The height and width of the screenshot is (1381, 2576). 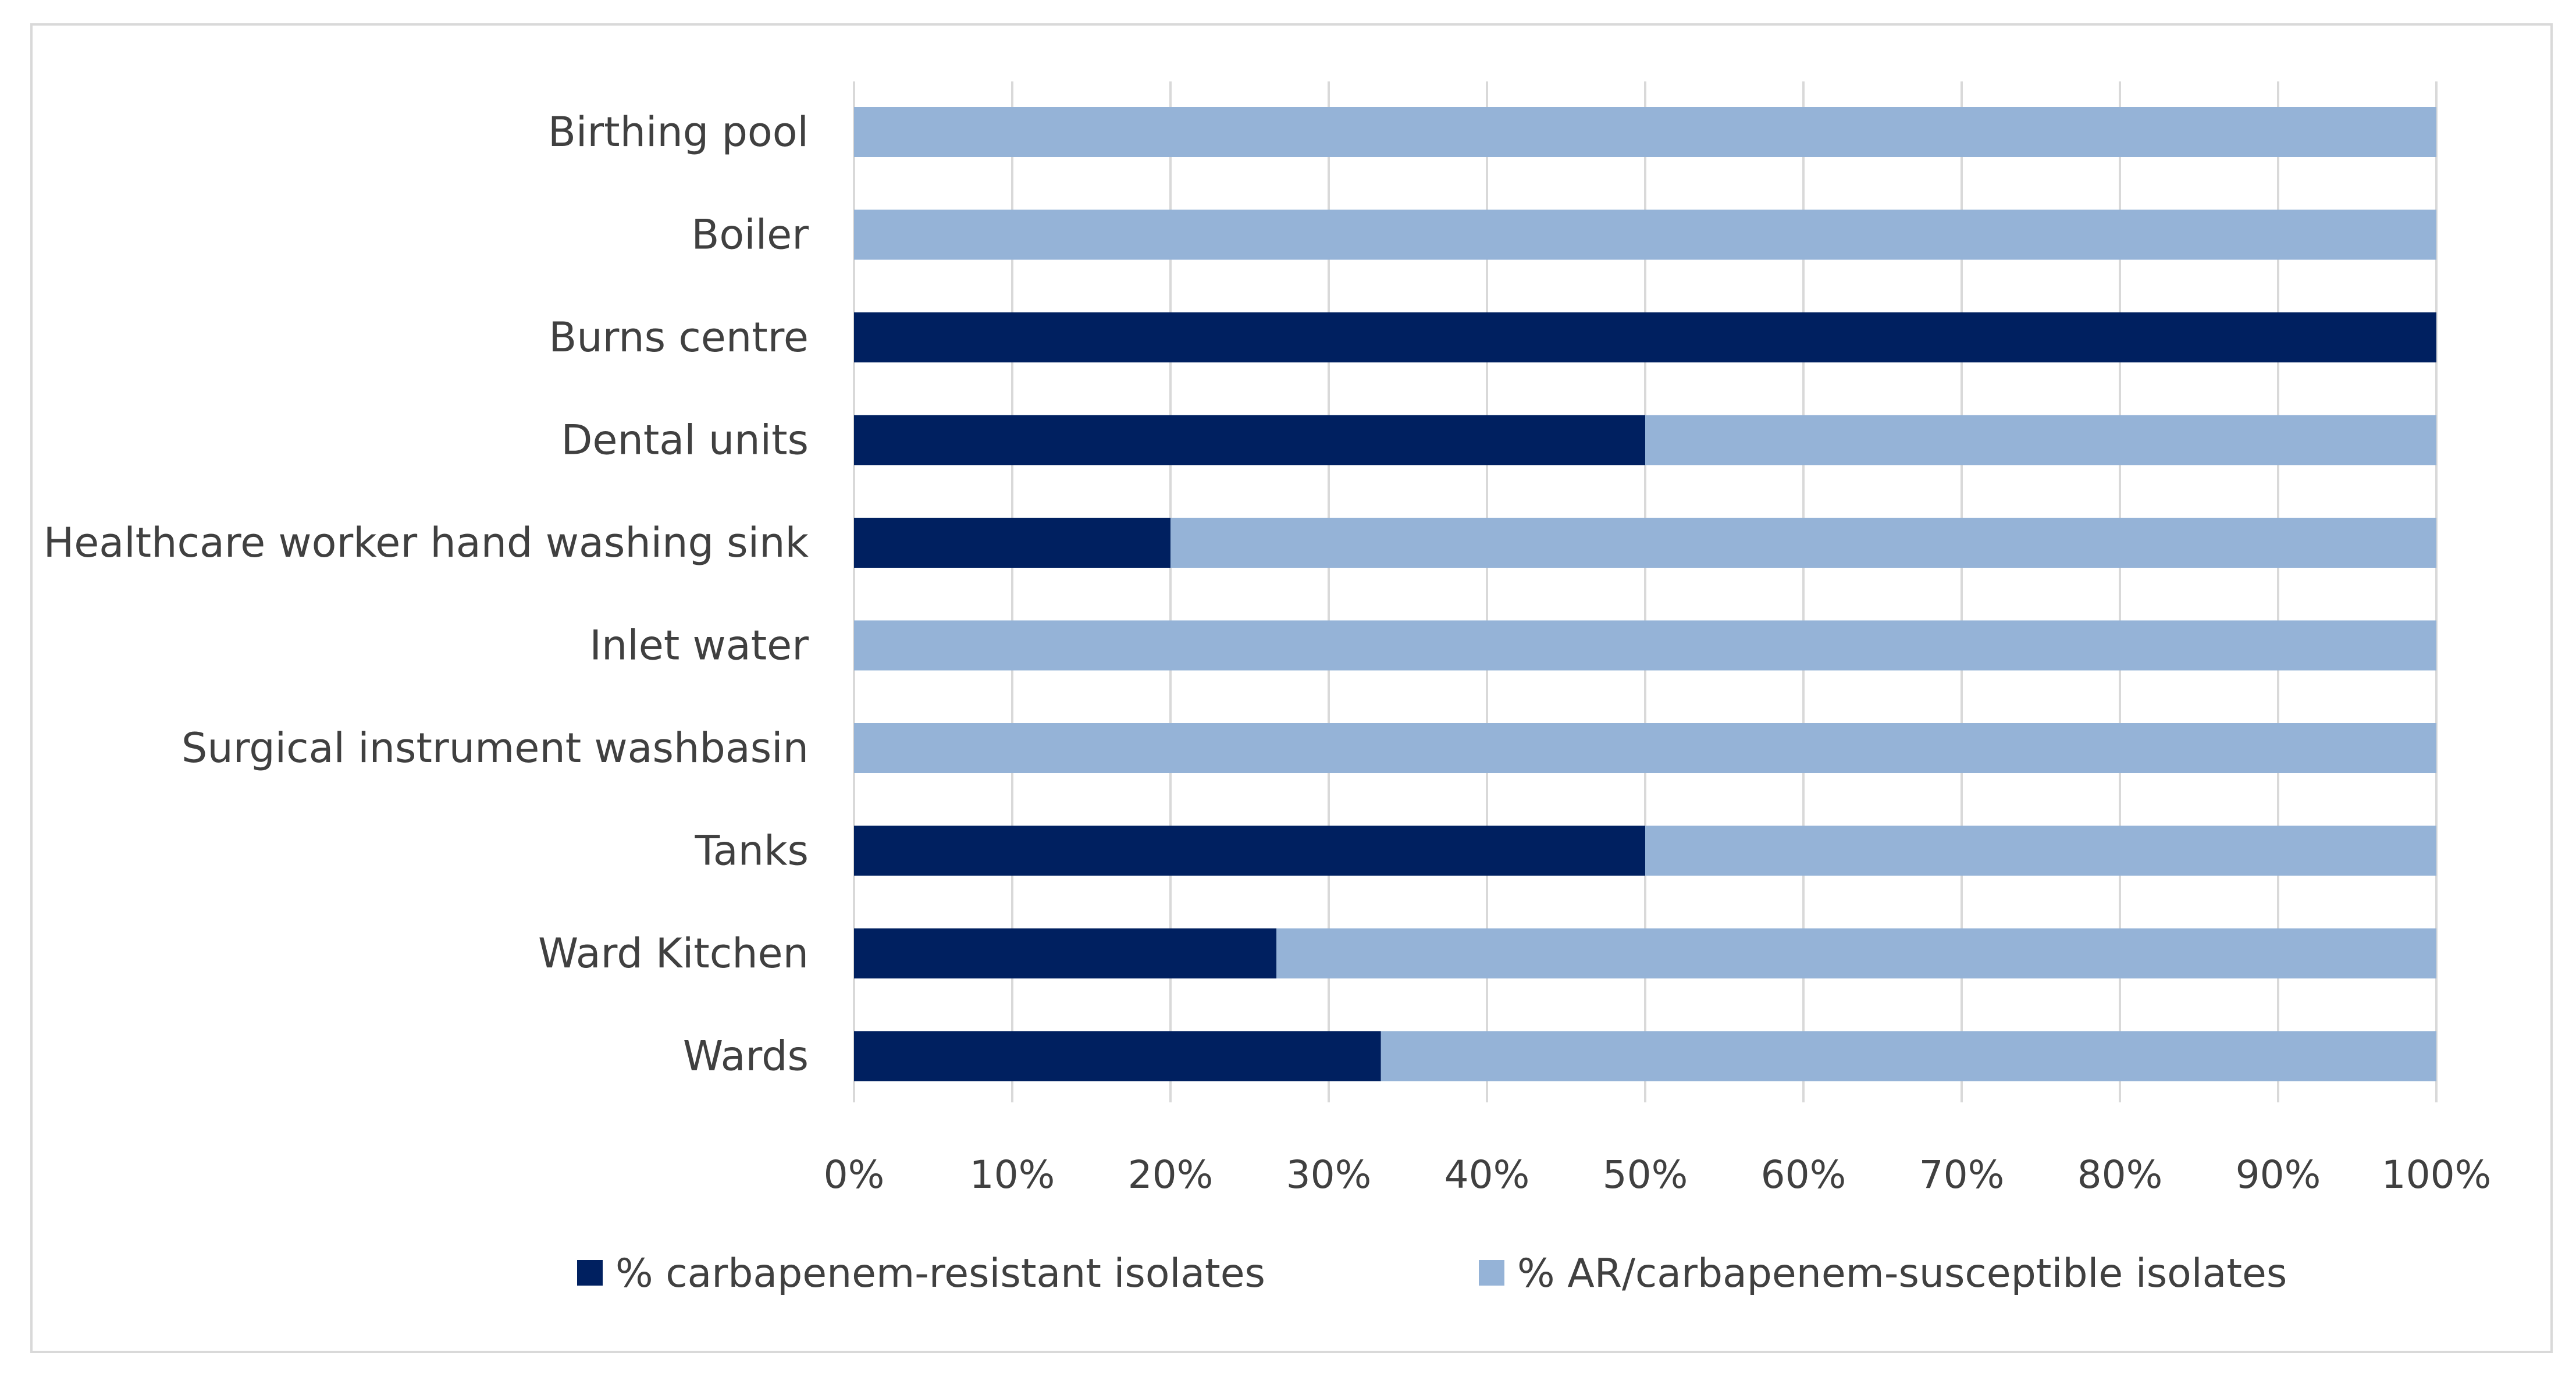 I want to click on x-tick-label: 80%, so click(x=2120, y=1174).